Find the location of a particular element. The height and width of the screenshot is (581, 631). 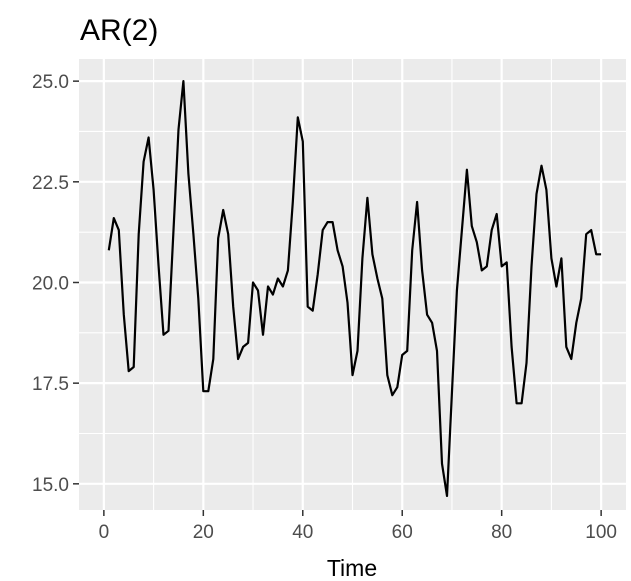

y-axis: 15.0 17.5 20.0 22.5 25.0 is located at coordinates (55, 284).